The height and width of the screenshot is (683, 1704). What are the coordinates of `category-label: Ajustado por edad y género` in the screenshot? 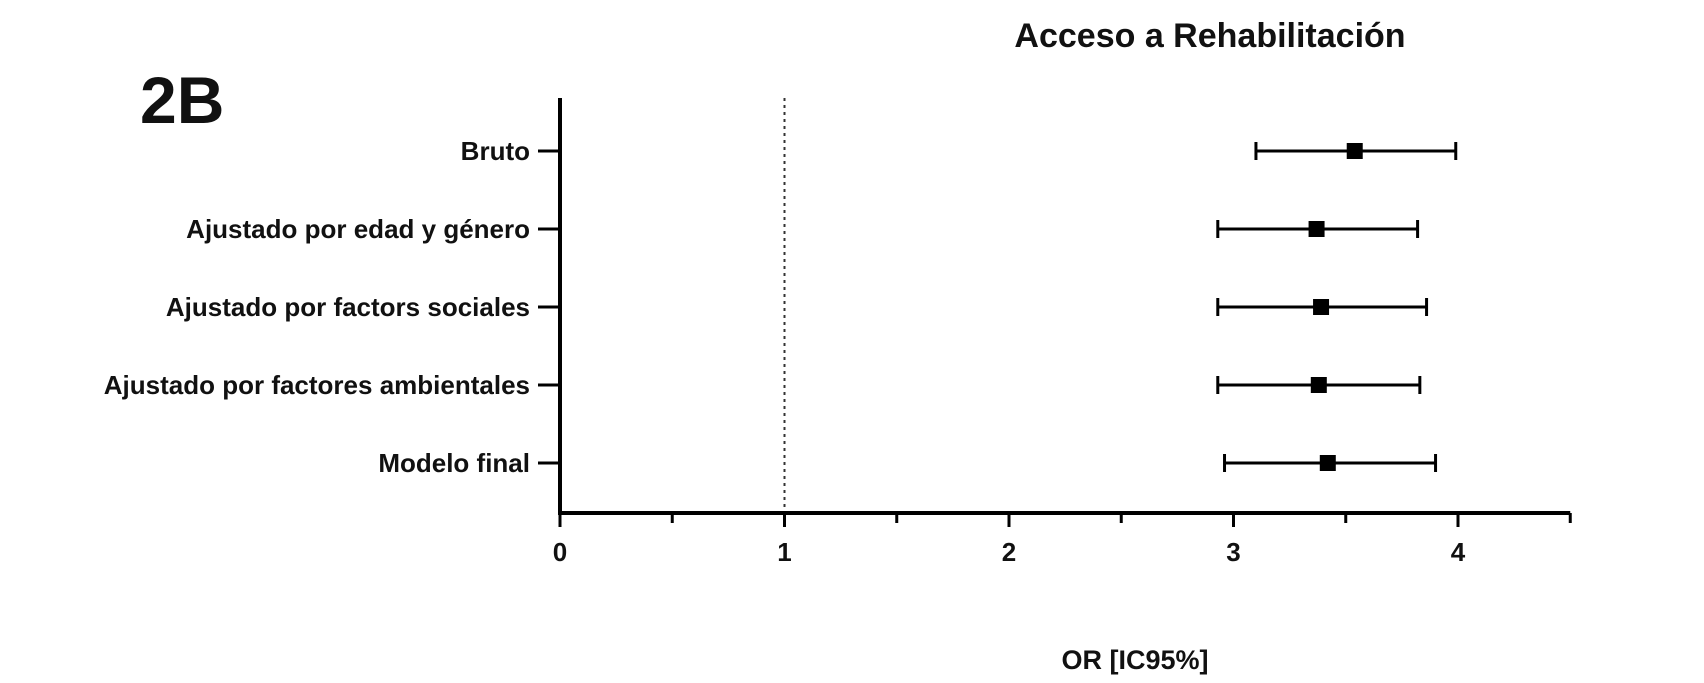 It's located at (358, 229).